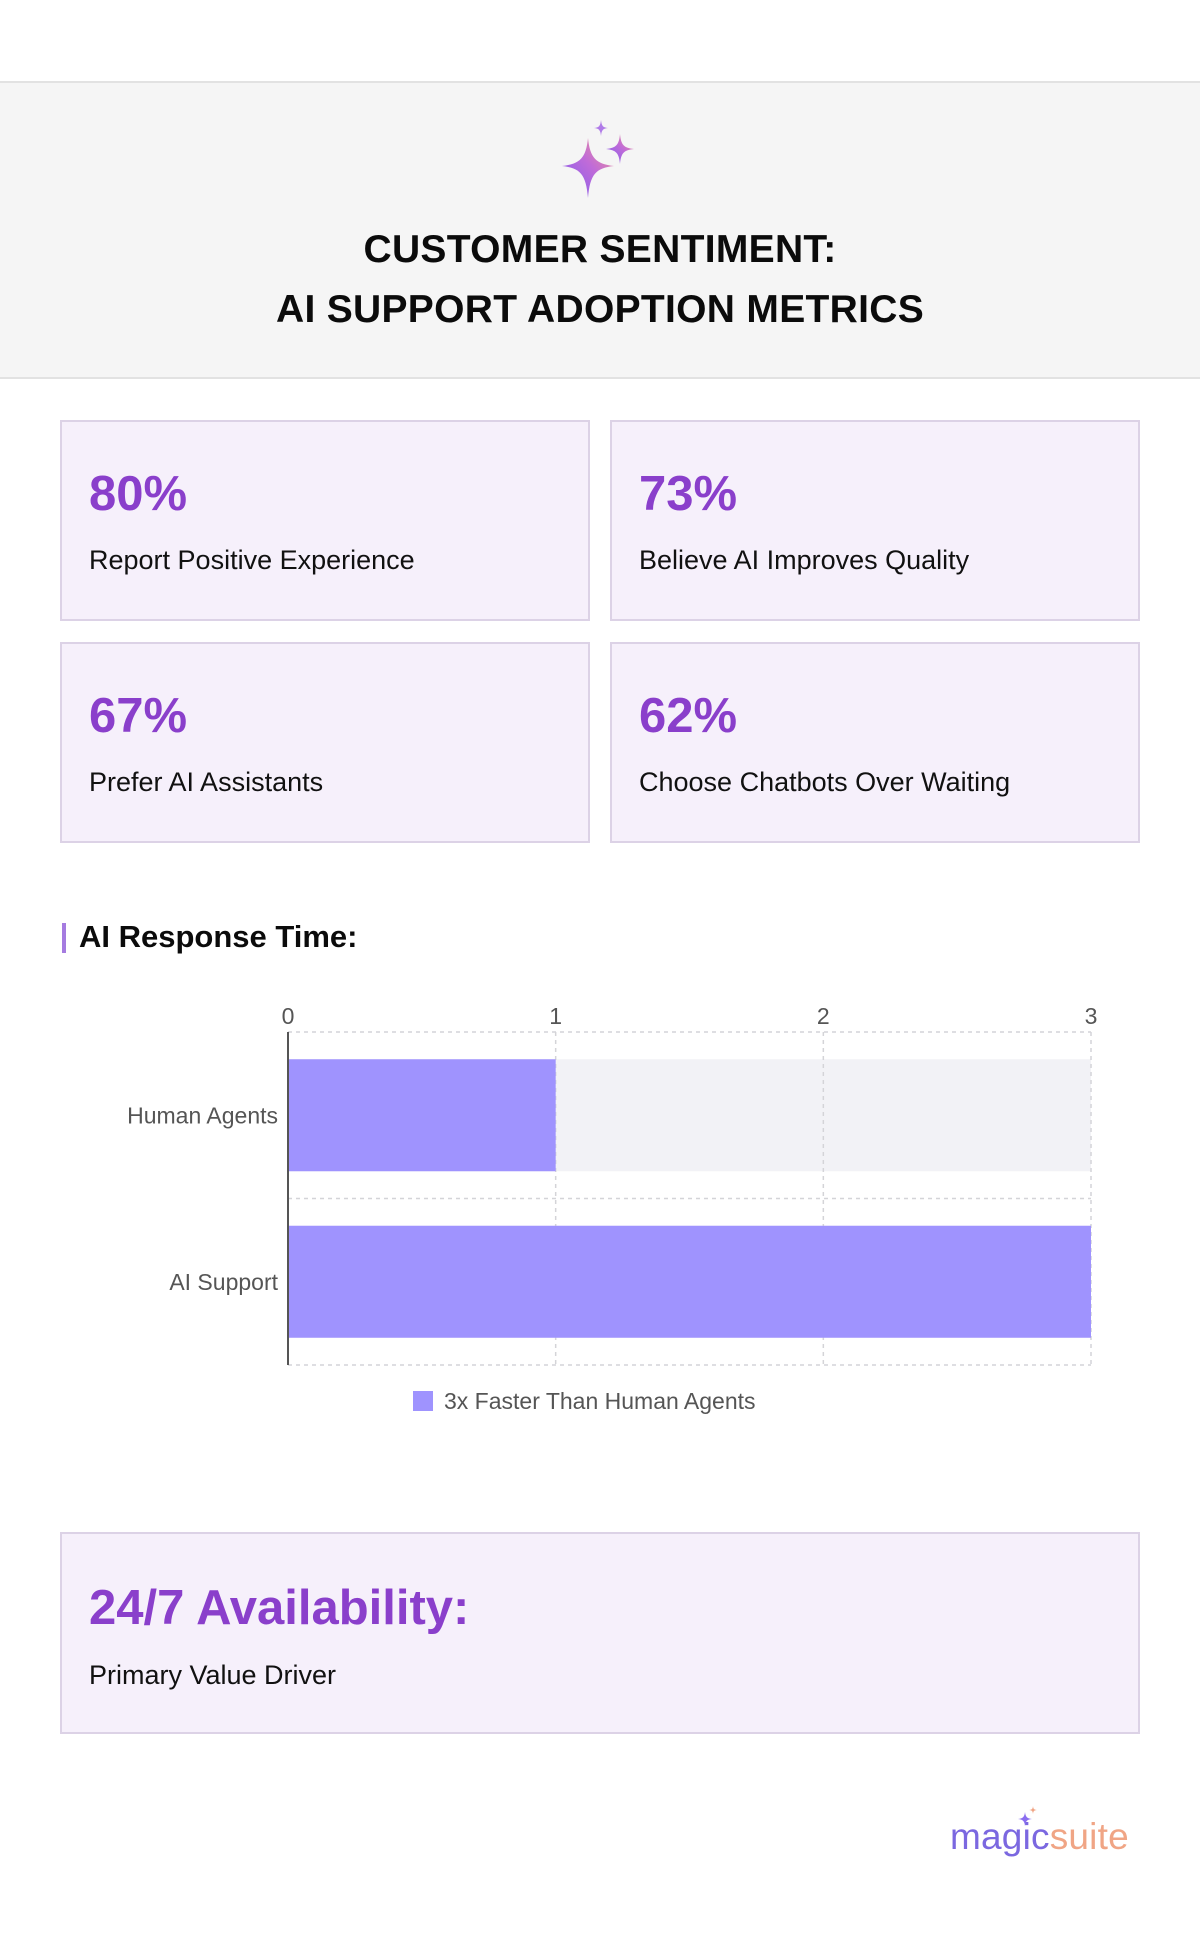 Image resolution: width=1200 pixels, height=1944 pixels. What do you see at coordinates (223, 1282) in the screenshot?
I see `category-label: AI Support` at bounding box center [223, 1282].